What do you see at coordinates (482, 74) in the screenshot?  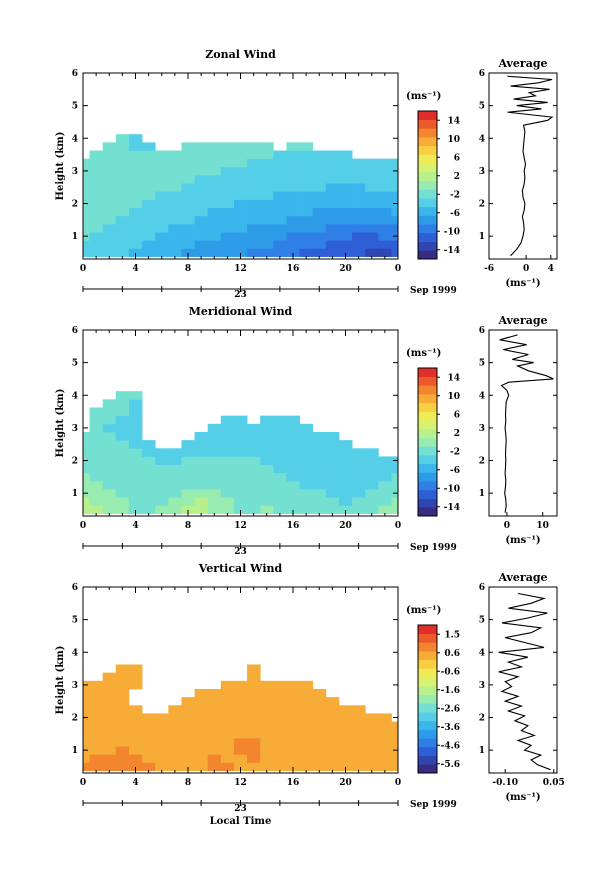 I see `profile-y-tick-label: 6` at bounding box center [482, 74].